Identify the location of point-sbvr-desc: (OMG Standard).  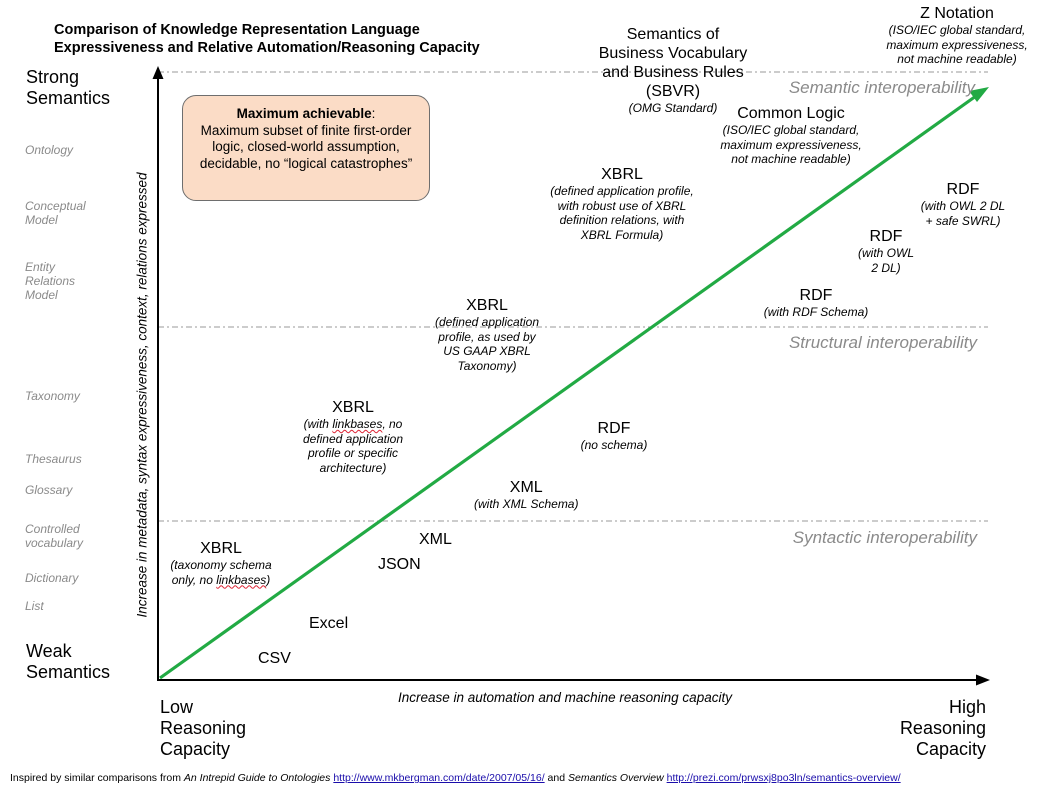
(673, 108).